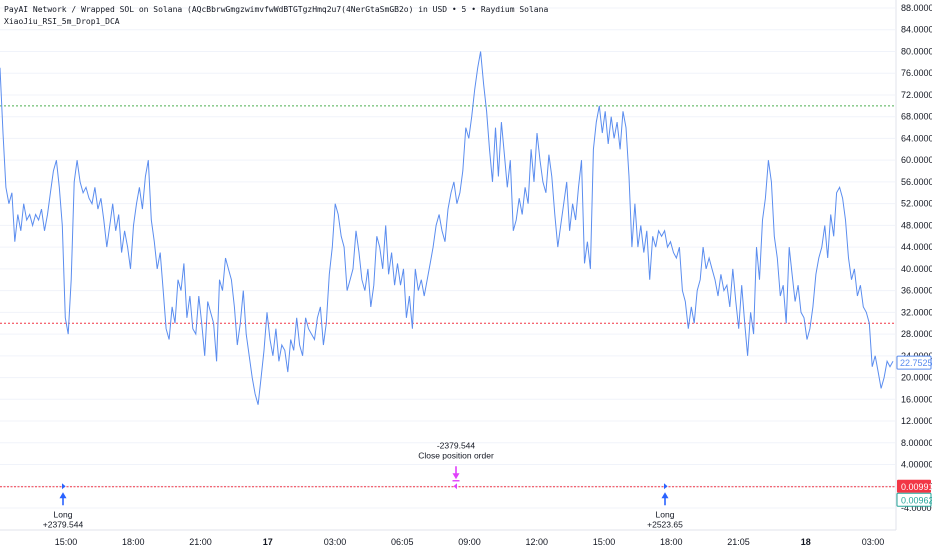 The image size is (932, 550). I want to click on price-tick-label: 28.00000, so click(916, 334).